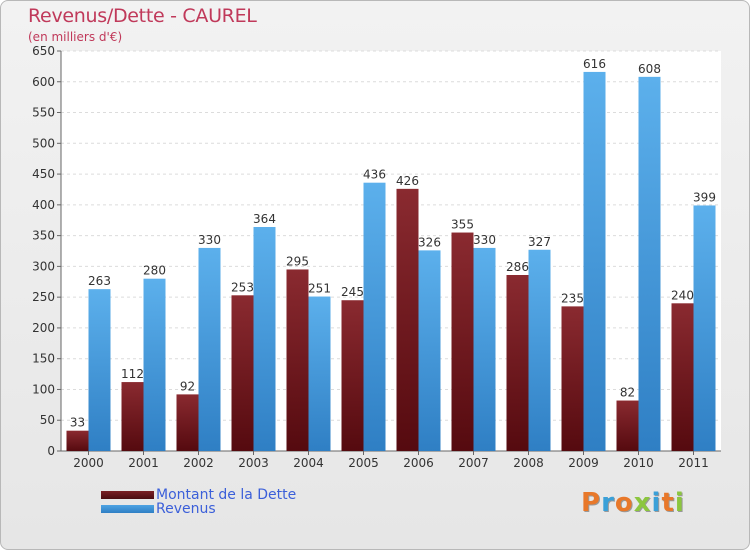 This screenshot has width=750, height=550. I want to click on revenue-bar-label: 616, so click(594, 64).